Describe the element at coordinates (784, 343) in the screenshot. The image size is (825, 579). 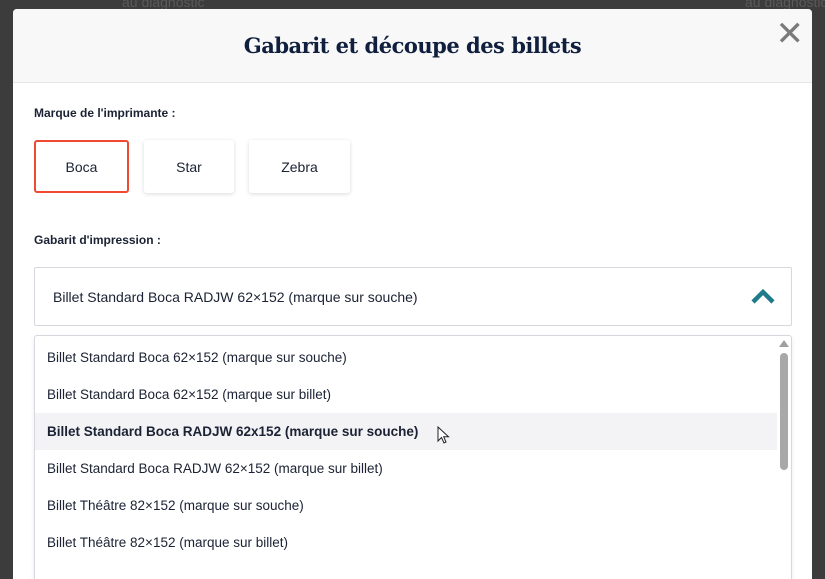
I see `scroll-up-arrow-icon` at that location.